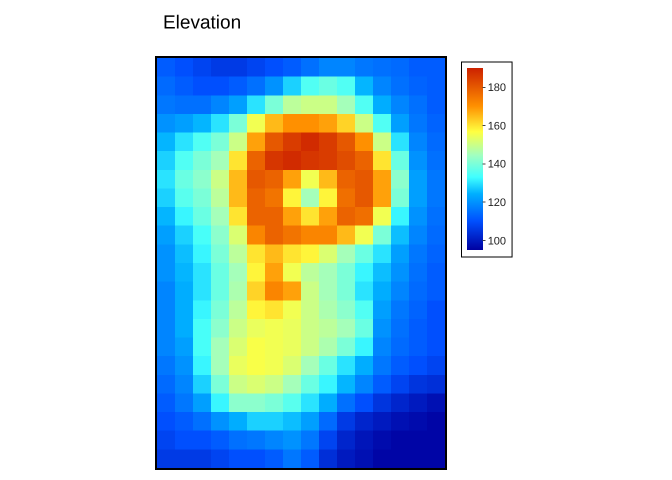 The width and height of the screenshot is (672, 480). What do you see at coordinates (497, 164) in the screenshot?
I see `color-bar-label: 140` at bounding box center [497, 164].